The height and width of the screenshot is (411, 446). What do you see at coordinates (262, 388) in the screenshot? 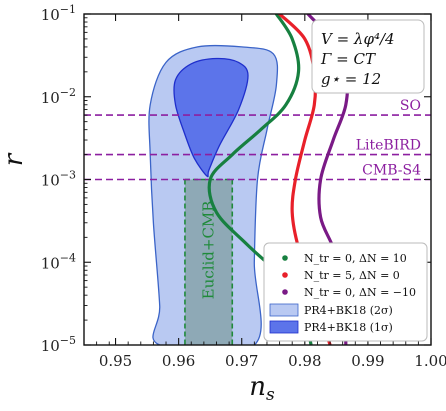
I see `x-axis-label: ns` at bounding box center [262, 388].